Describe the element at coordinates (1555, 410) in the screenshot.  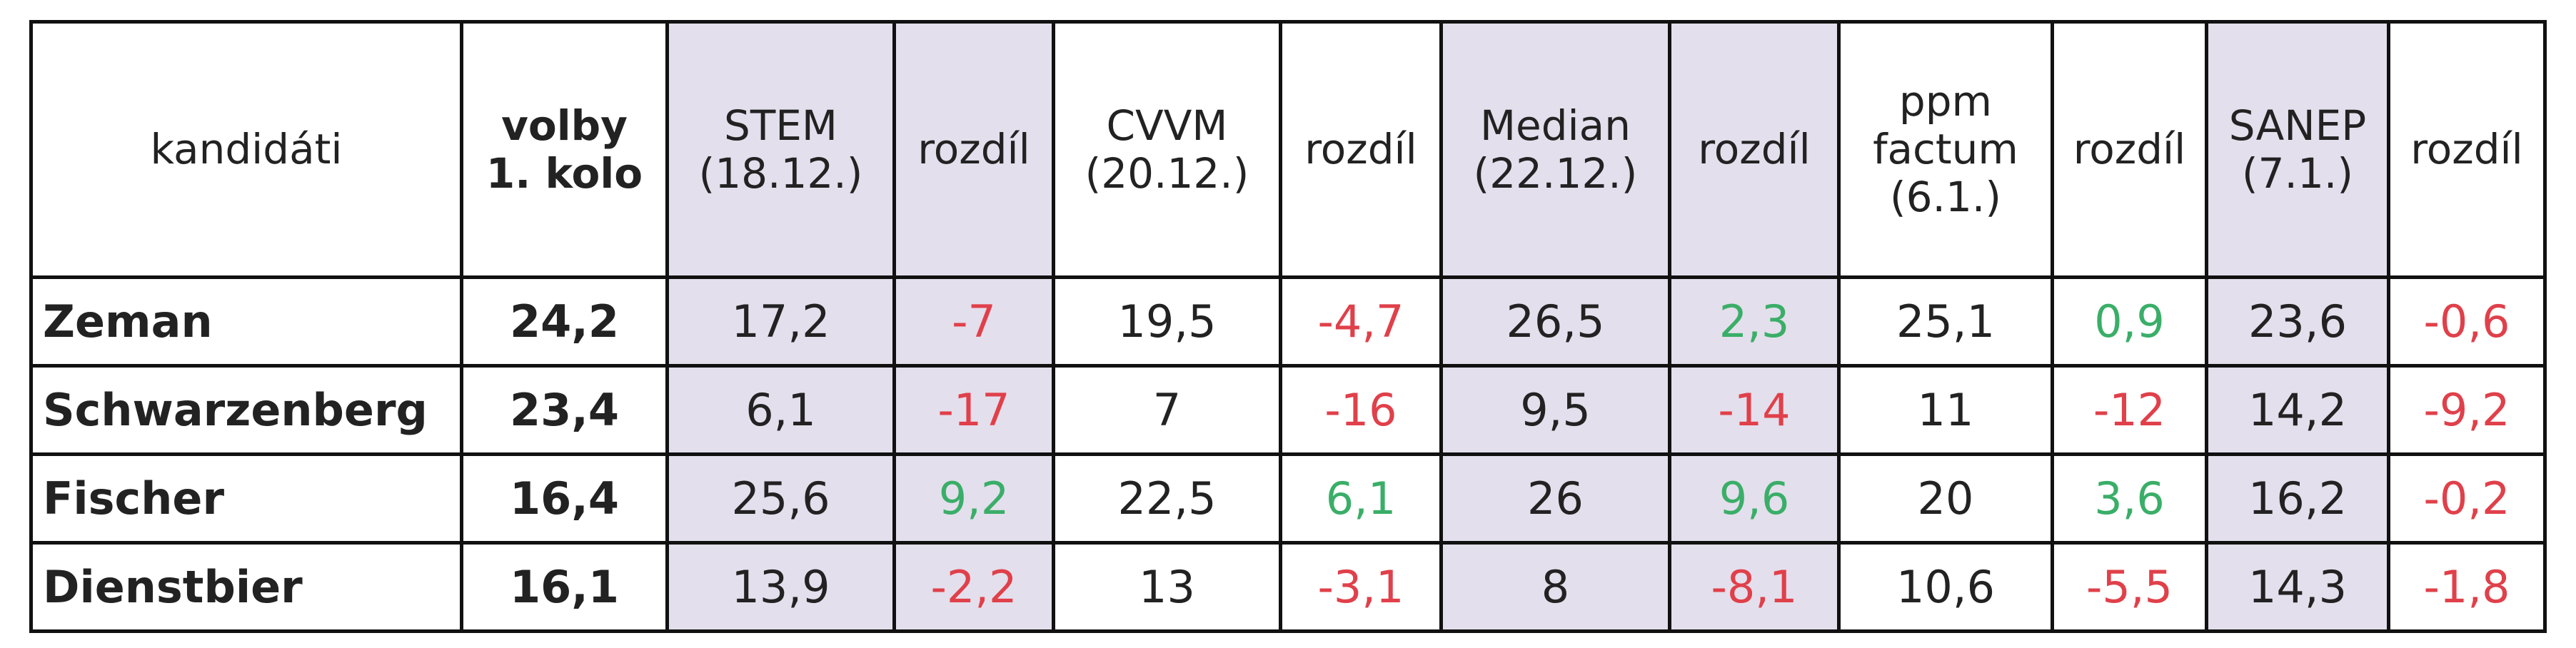
I see `value-cell: 9,5` at that location.